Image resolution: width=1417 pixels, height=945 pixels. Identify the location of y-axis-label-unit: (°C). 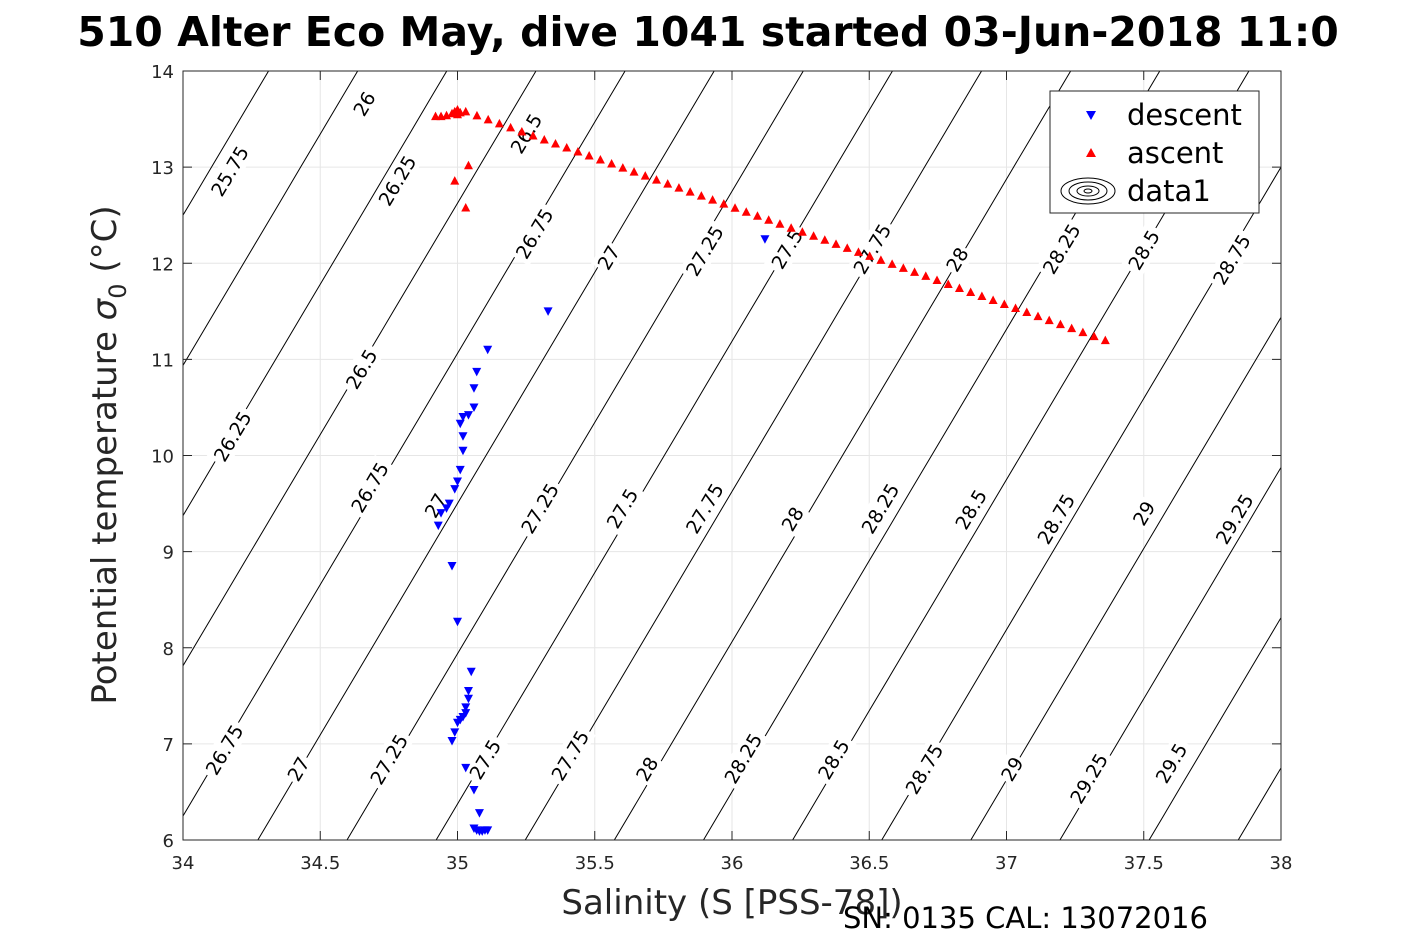
(105, 244).